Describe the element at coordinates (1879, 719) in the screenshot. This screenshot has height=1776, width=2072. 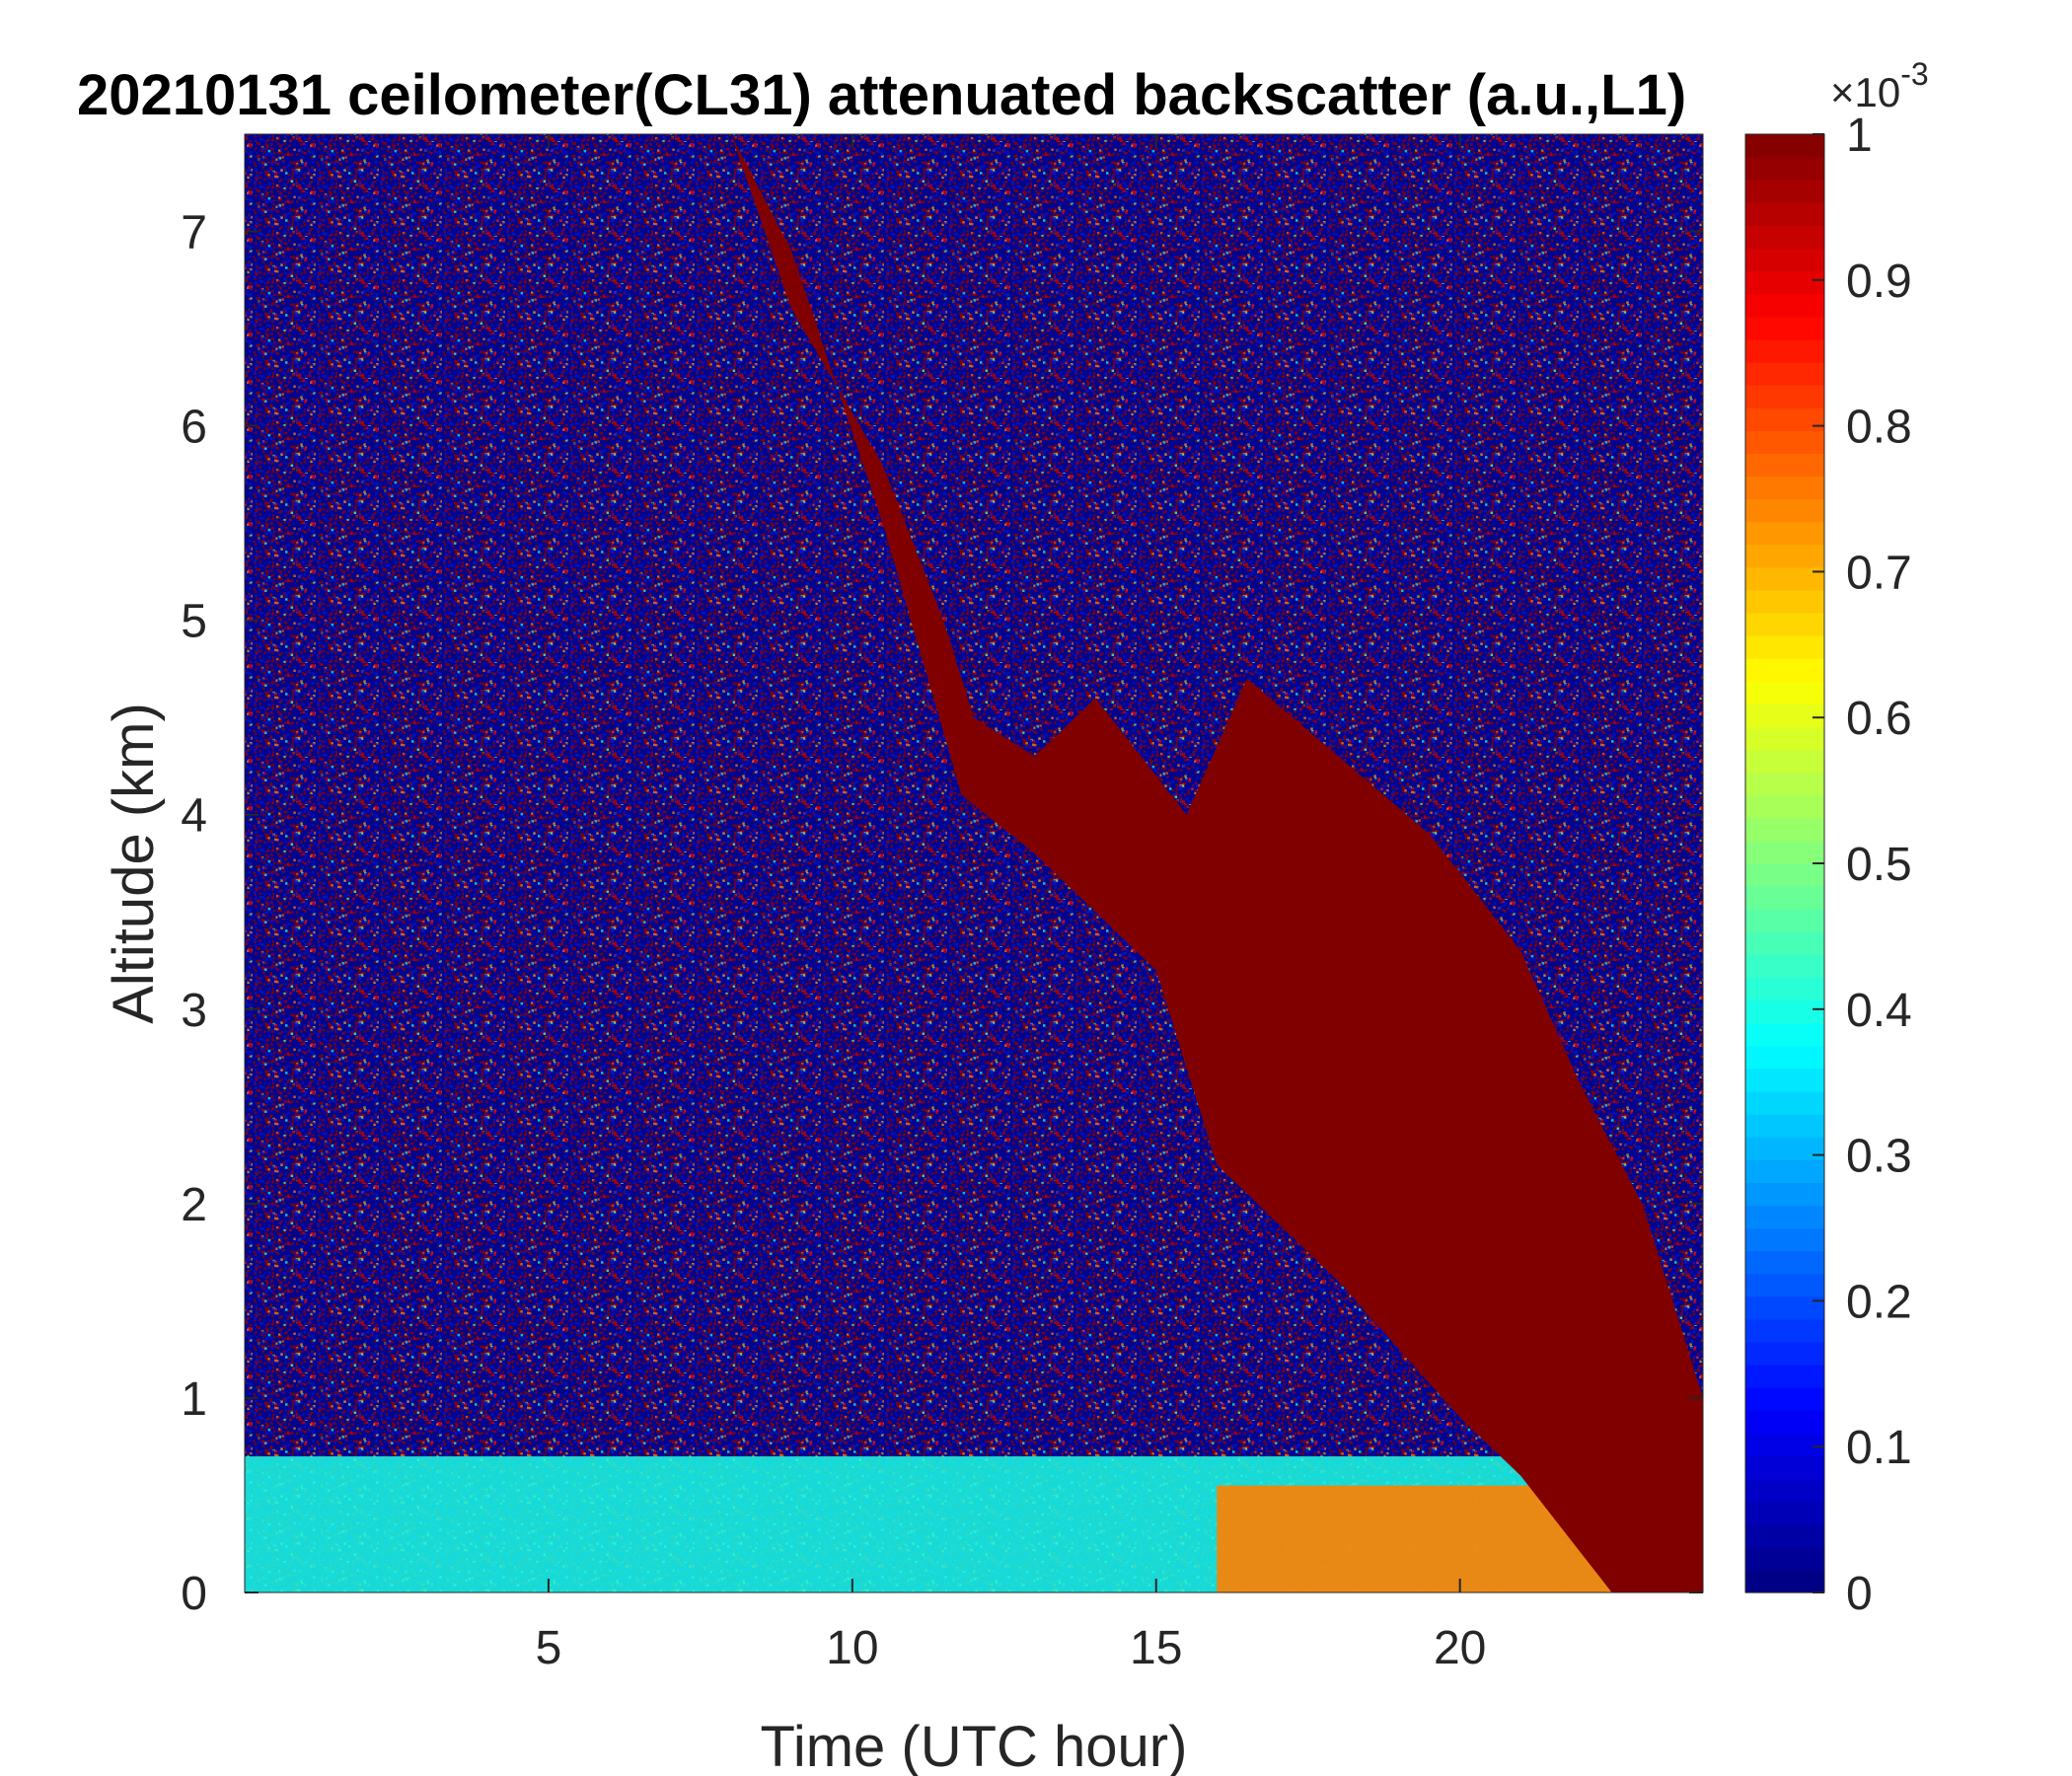
I see `colorbar-tick-label: 0.6` at that location.